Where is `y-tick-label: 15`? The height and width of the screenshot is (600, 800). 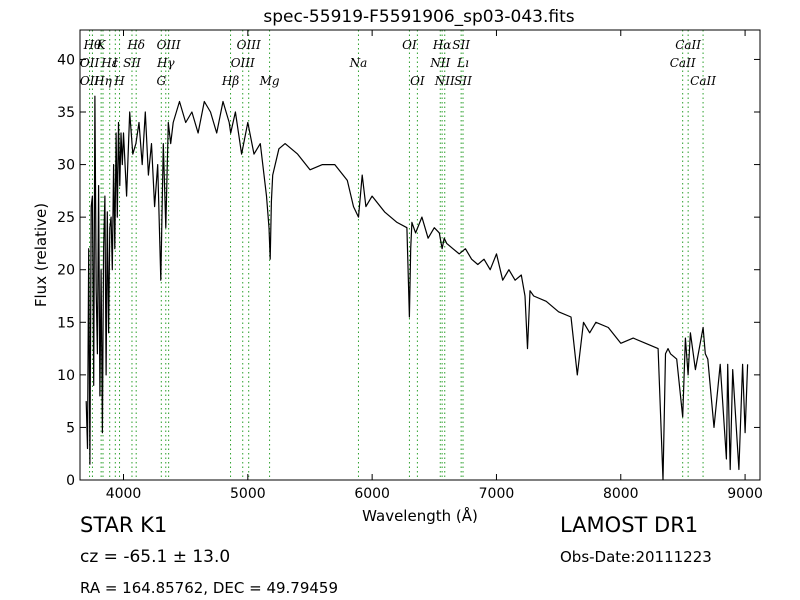
y-tick-label: 15 is located at coordinates (66, 323).